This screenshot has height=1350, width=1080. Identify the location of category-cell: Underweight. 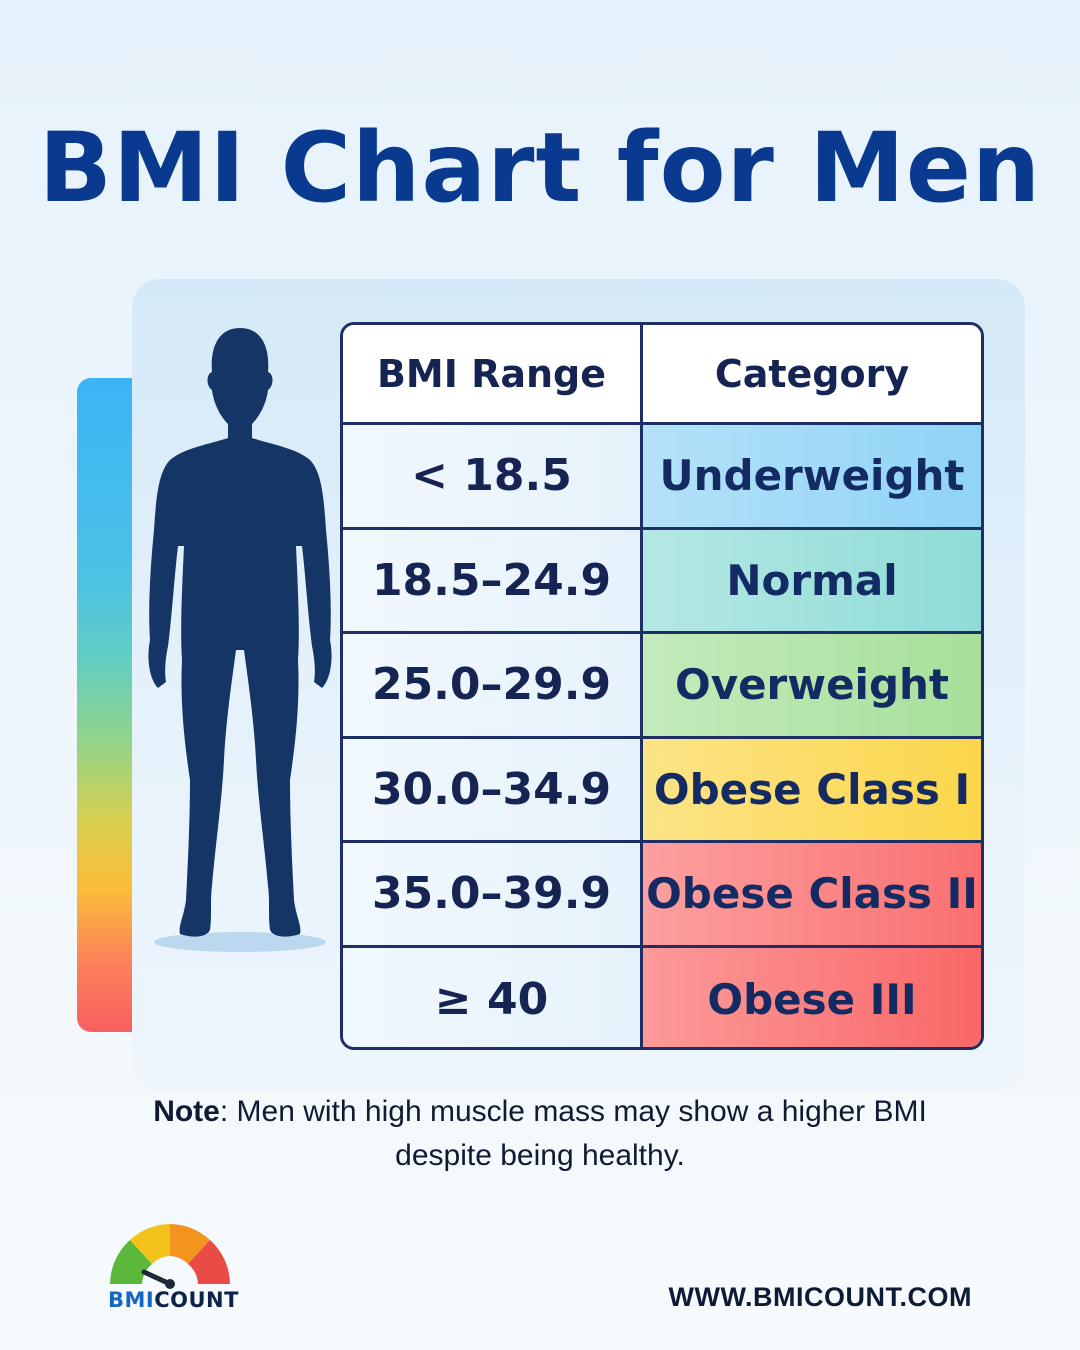
(812, 476).